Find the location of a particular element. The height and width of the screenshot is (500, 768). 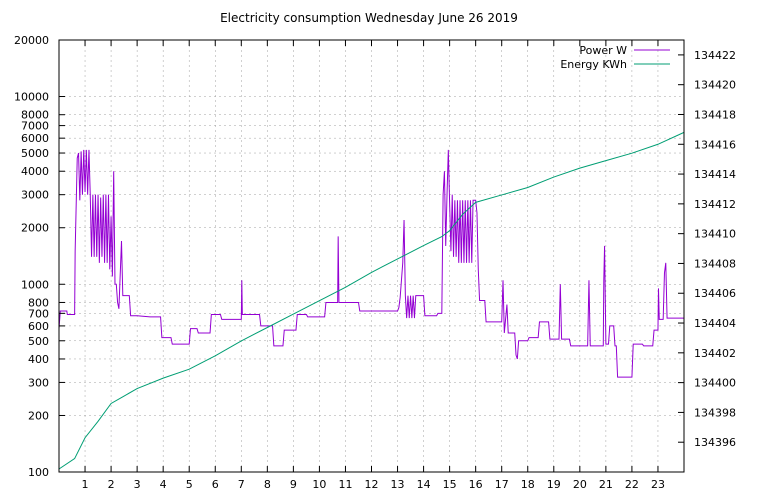

x-tick-label: 19 is located at coordinates (554, 484).